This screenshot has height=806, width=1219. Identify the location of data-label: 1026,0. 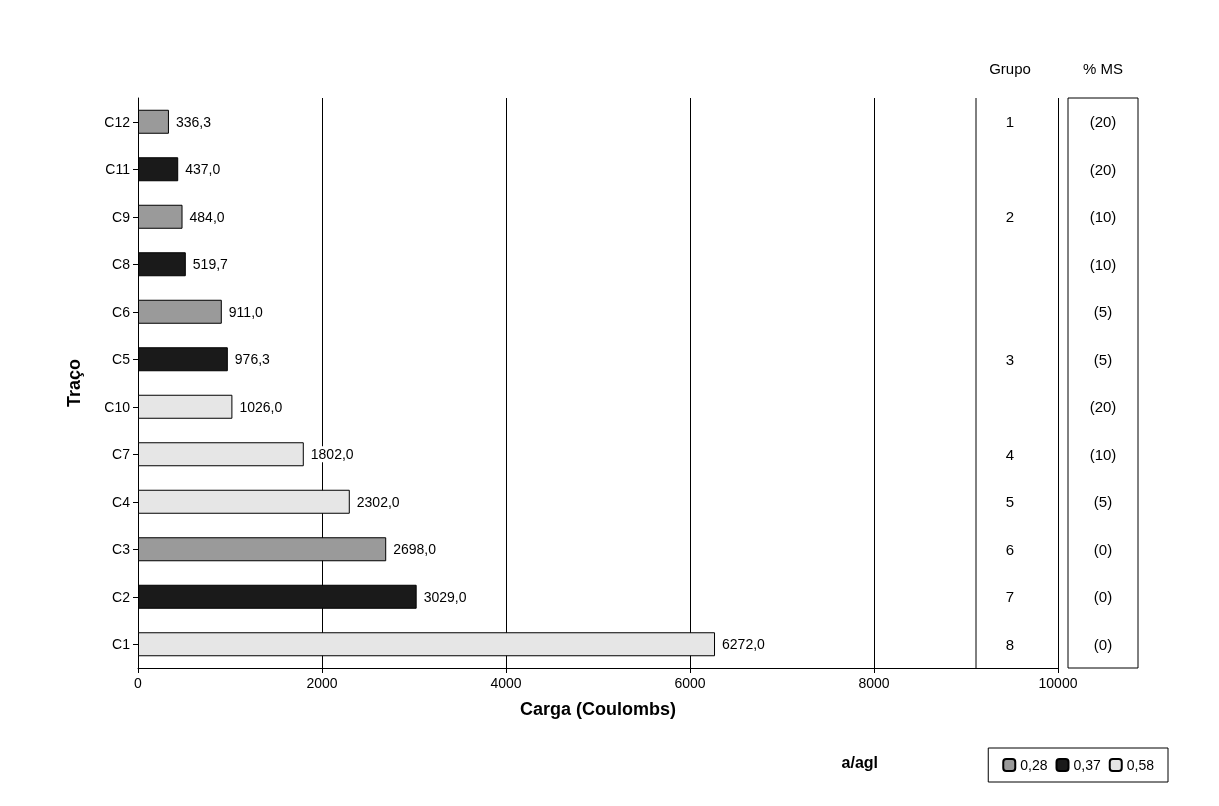
(261, 406).